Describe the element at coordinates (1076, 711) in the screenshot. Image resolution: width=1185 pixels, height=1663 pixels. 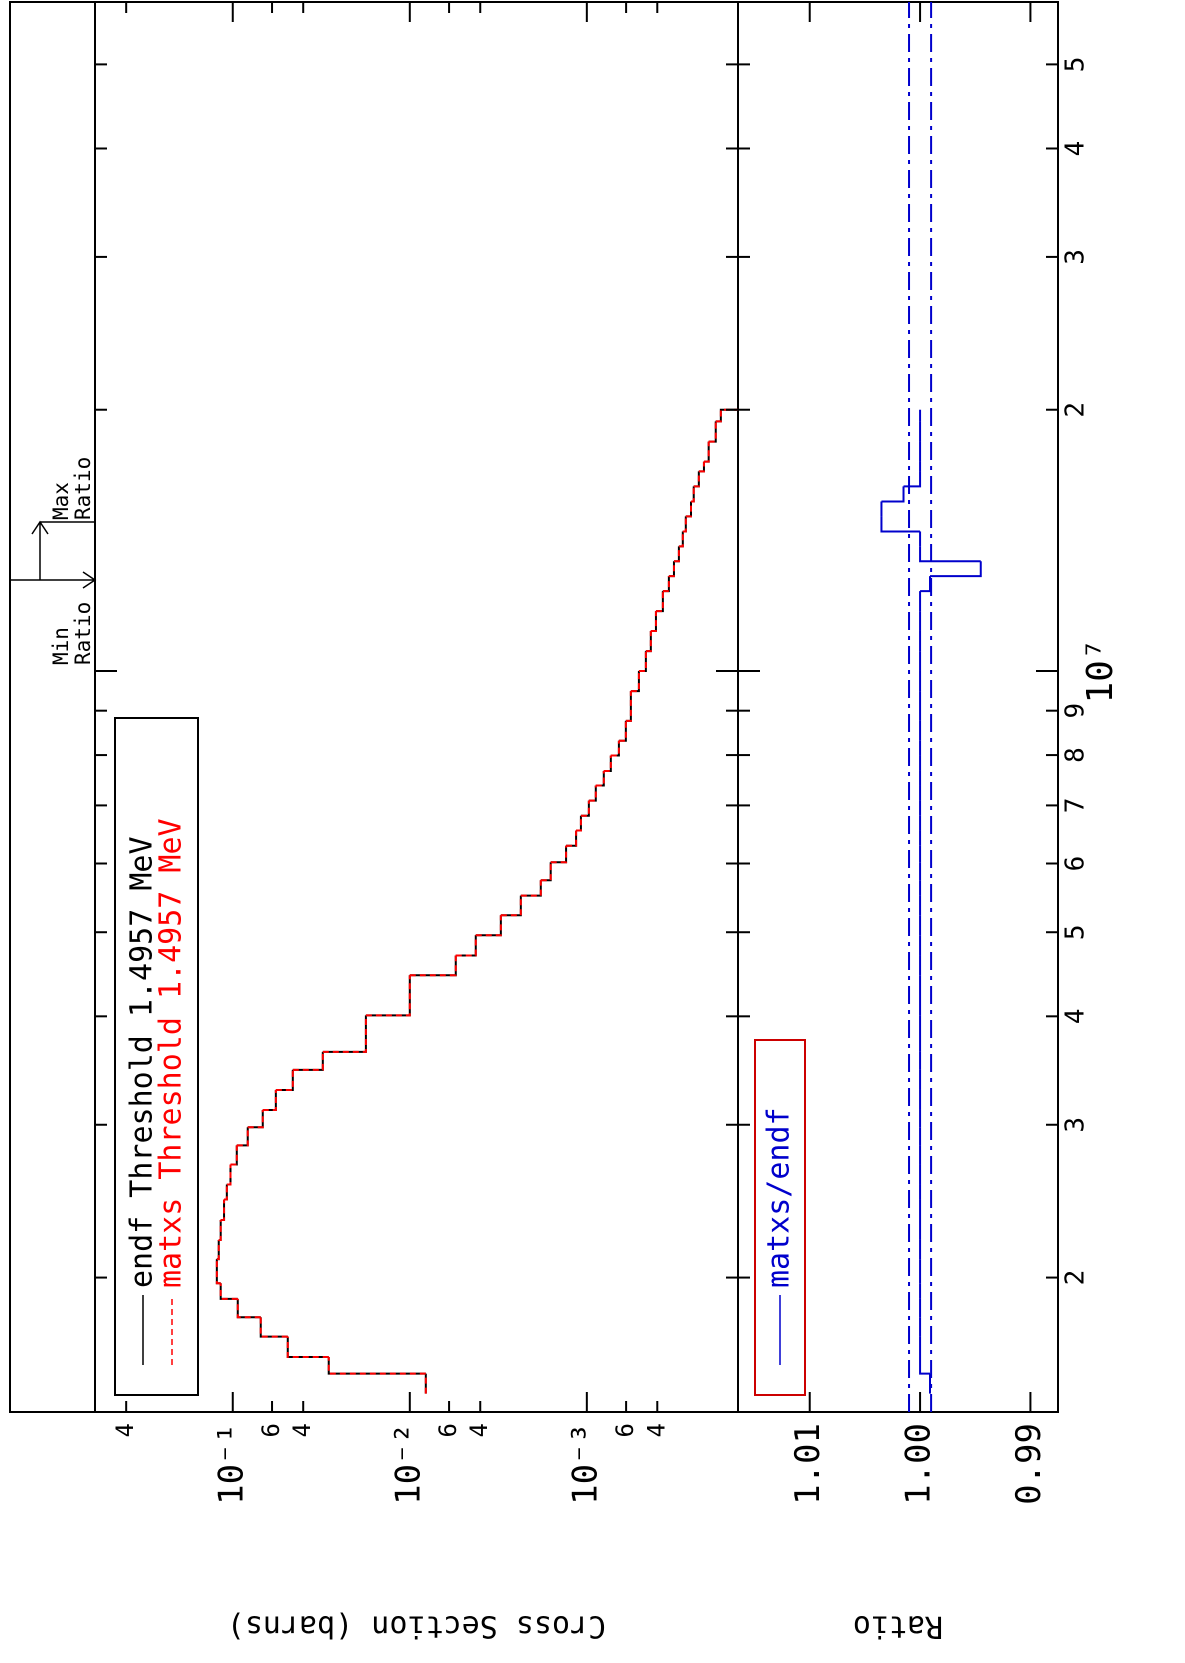
I see `x-tick-label: 9` at that location.